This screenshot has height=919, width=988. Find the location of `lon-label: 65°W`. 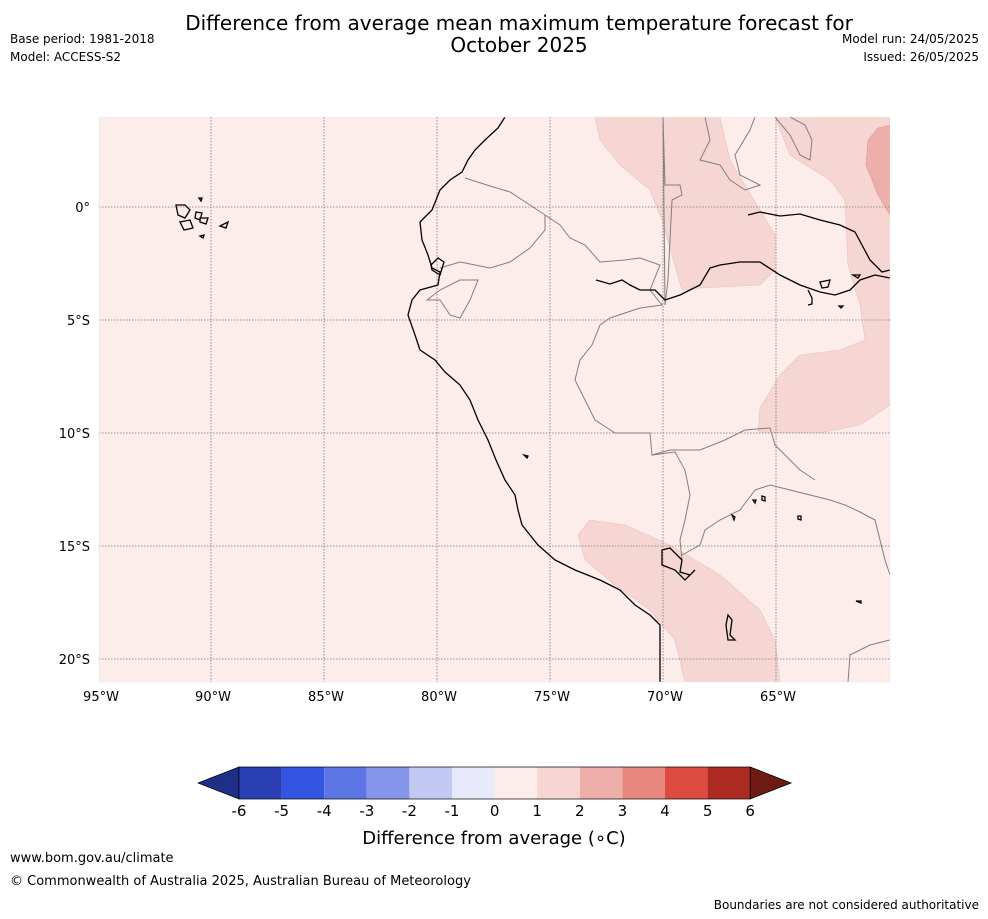

lon-label: 65°W is located at coordinates (778, 697).